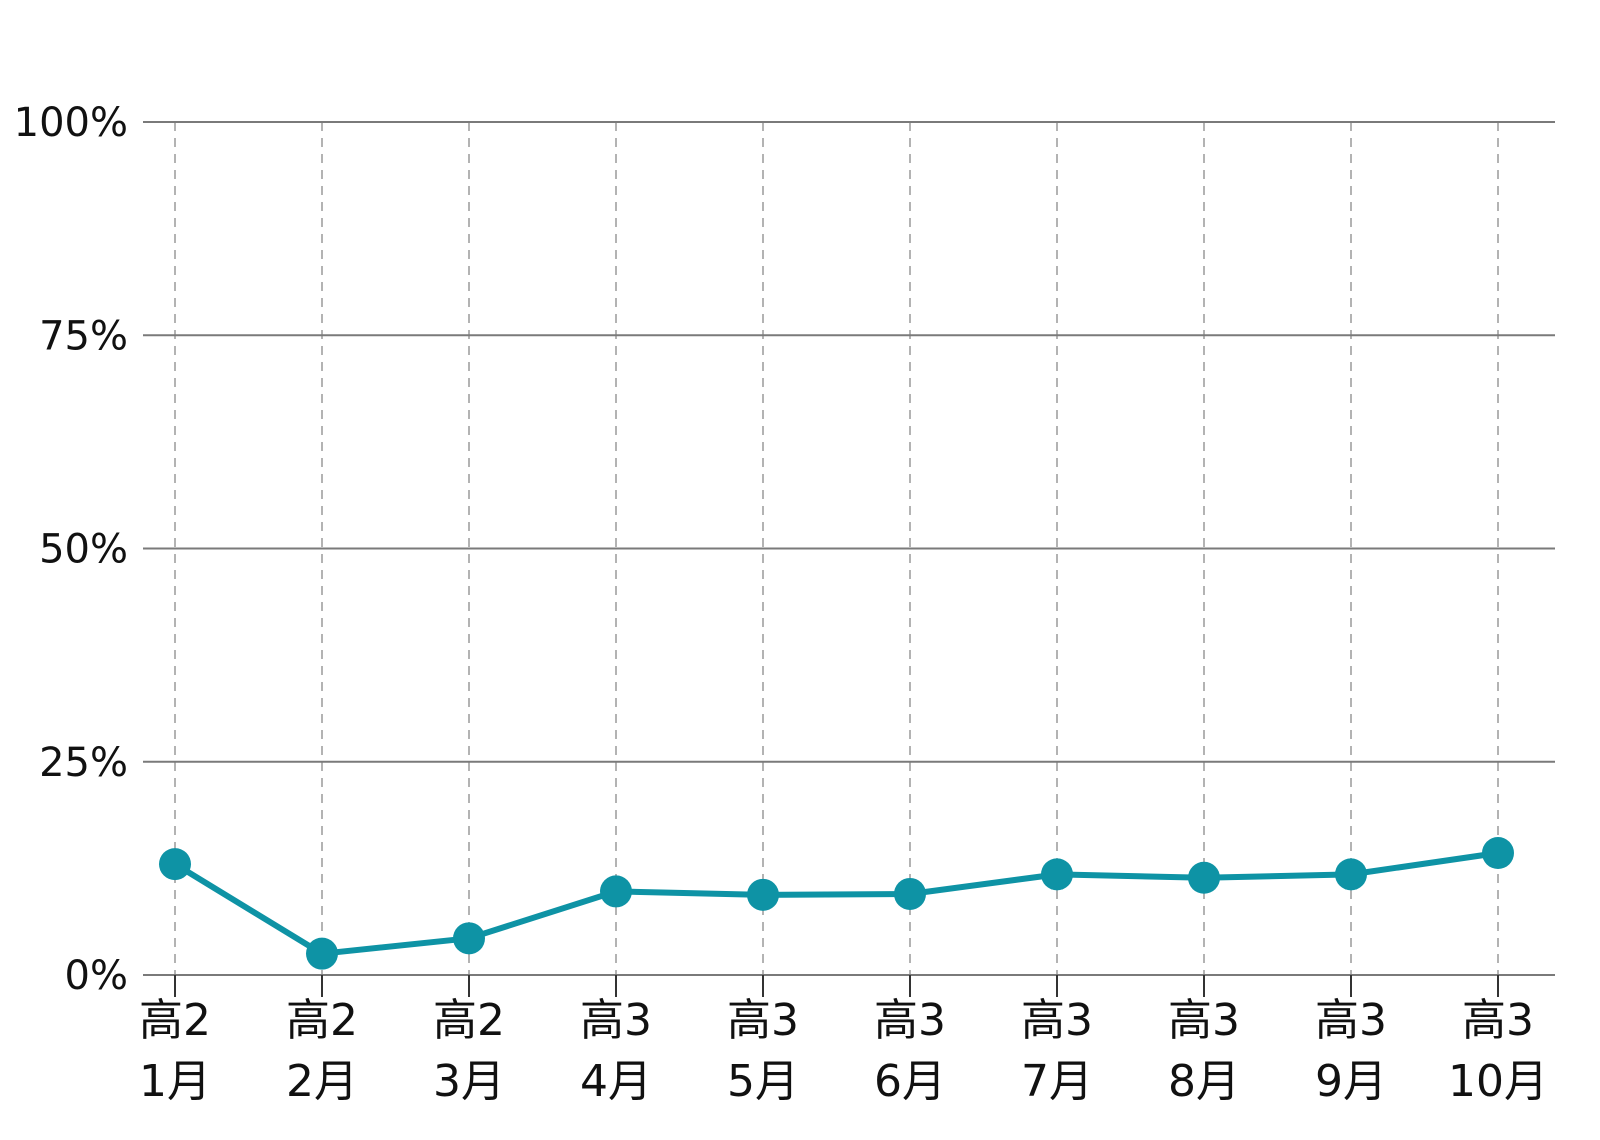  Describe the element at coordinates (763, 1081) in the screenshot. I see `x-tick-label-line2: 5月` at that location.